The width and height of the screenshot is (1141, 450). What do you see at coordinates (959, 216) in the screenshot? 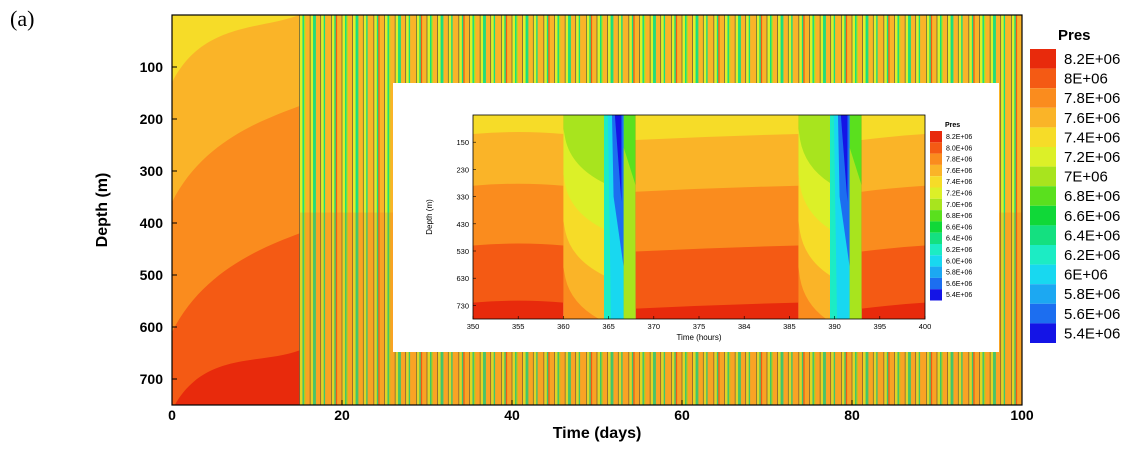
I see `inset-legend-label: 6.8E+06` at bounding box center [959, 216].